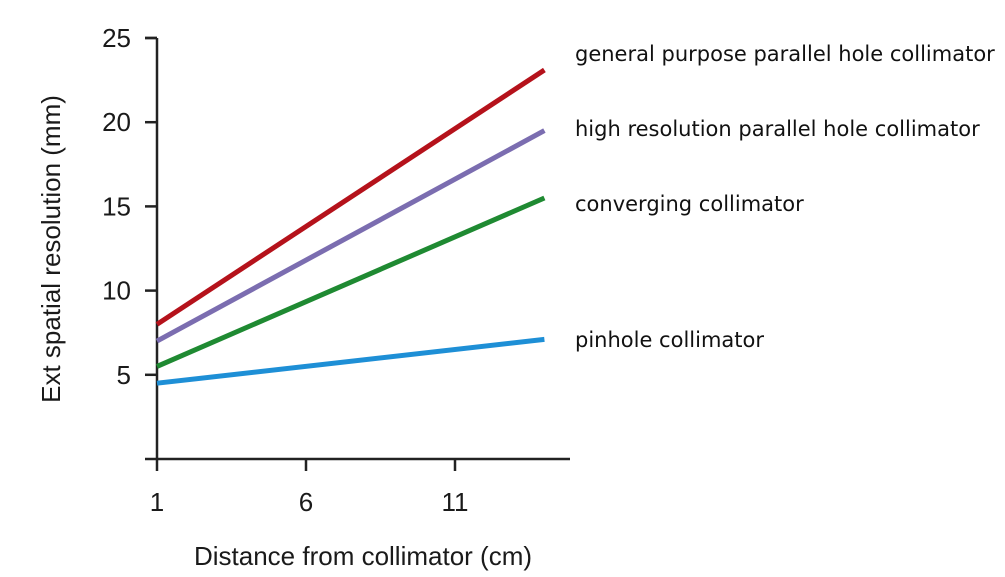 The height and width of the screenshot is (577, 1005). Describe the element at coordinates (777, 129) in the screenshot. I see `legend-label: high resolution parallel hole collimator` at that location.